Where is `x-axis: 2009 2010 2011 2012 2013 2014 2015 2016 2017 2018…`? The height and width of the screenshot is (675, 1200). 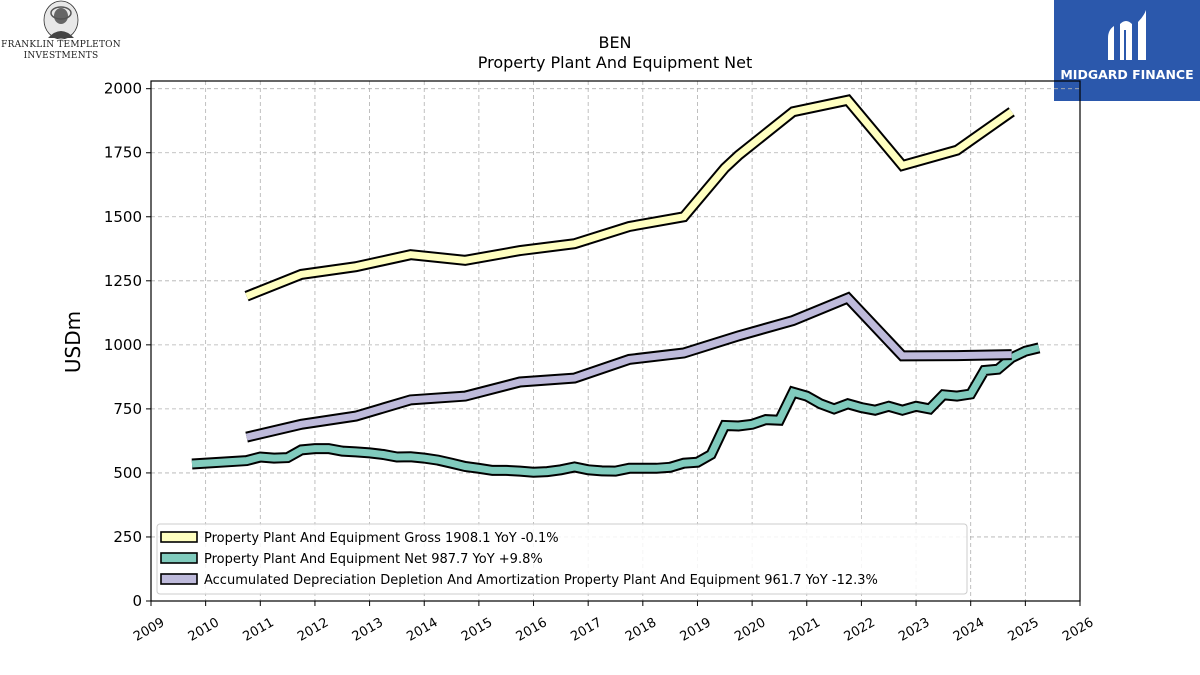
x-axis: 2009 2010 2011 2012 2013 2014 2015 2016 2017 2018… is located at coordinates (613, 623).